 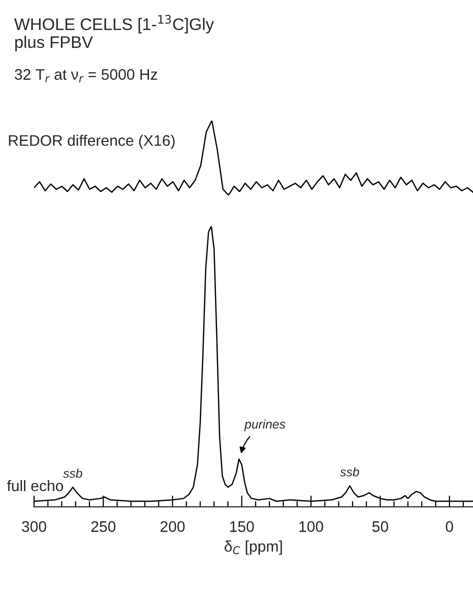 What do you see at coordinates (91, 141) in the screenshot?
I see `series-label: REDOR difference (X16)` at bounding box center [91, 141].